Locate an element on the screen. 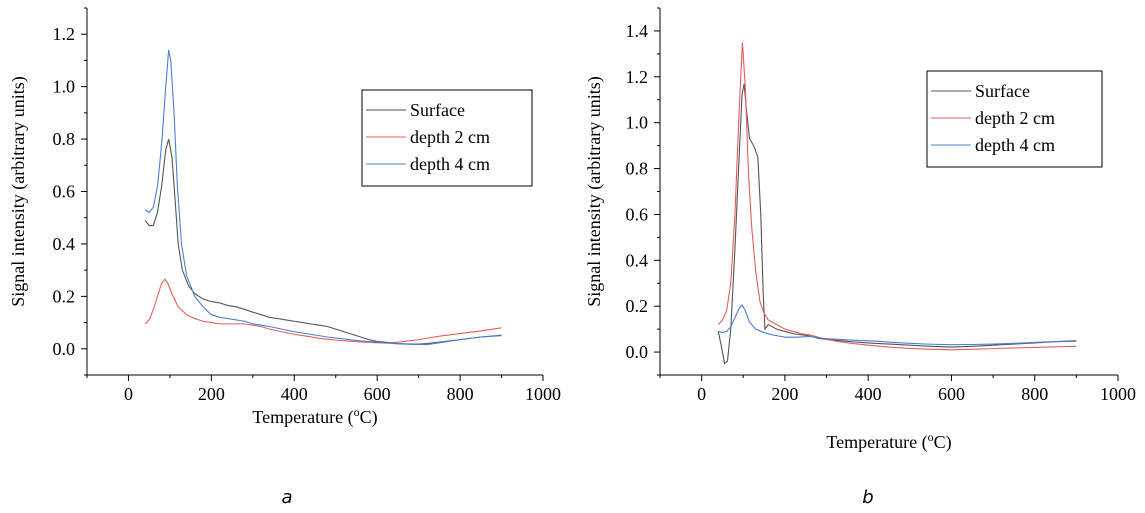  panel-label: b is located at coordinates (867, 497).